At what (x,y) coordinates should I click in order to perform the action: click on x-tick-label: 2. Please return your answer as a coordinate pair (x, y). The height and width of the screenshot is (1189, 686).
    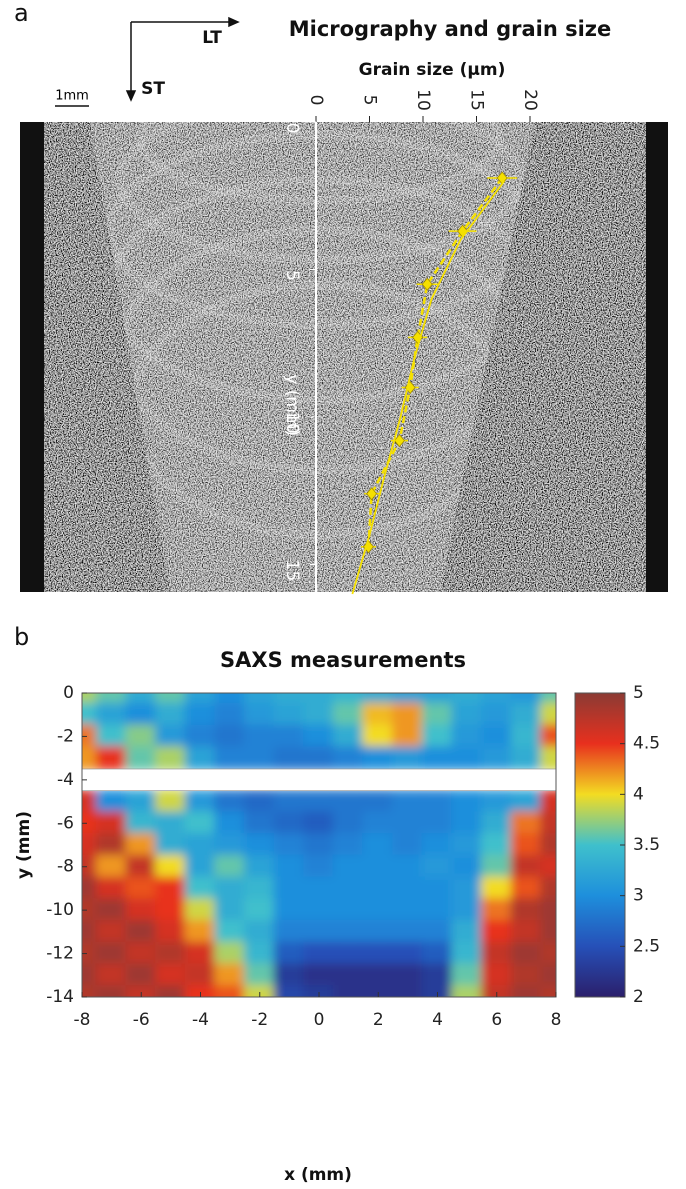
    Looking at the image, I should click on (378, 1020).